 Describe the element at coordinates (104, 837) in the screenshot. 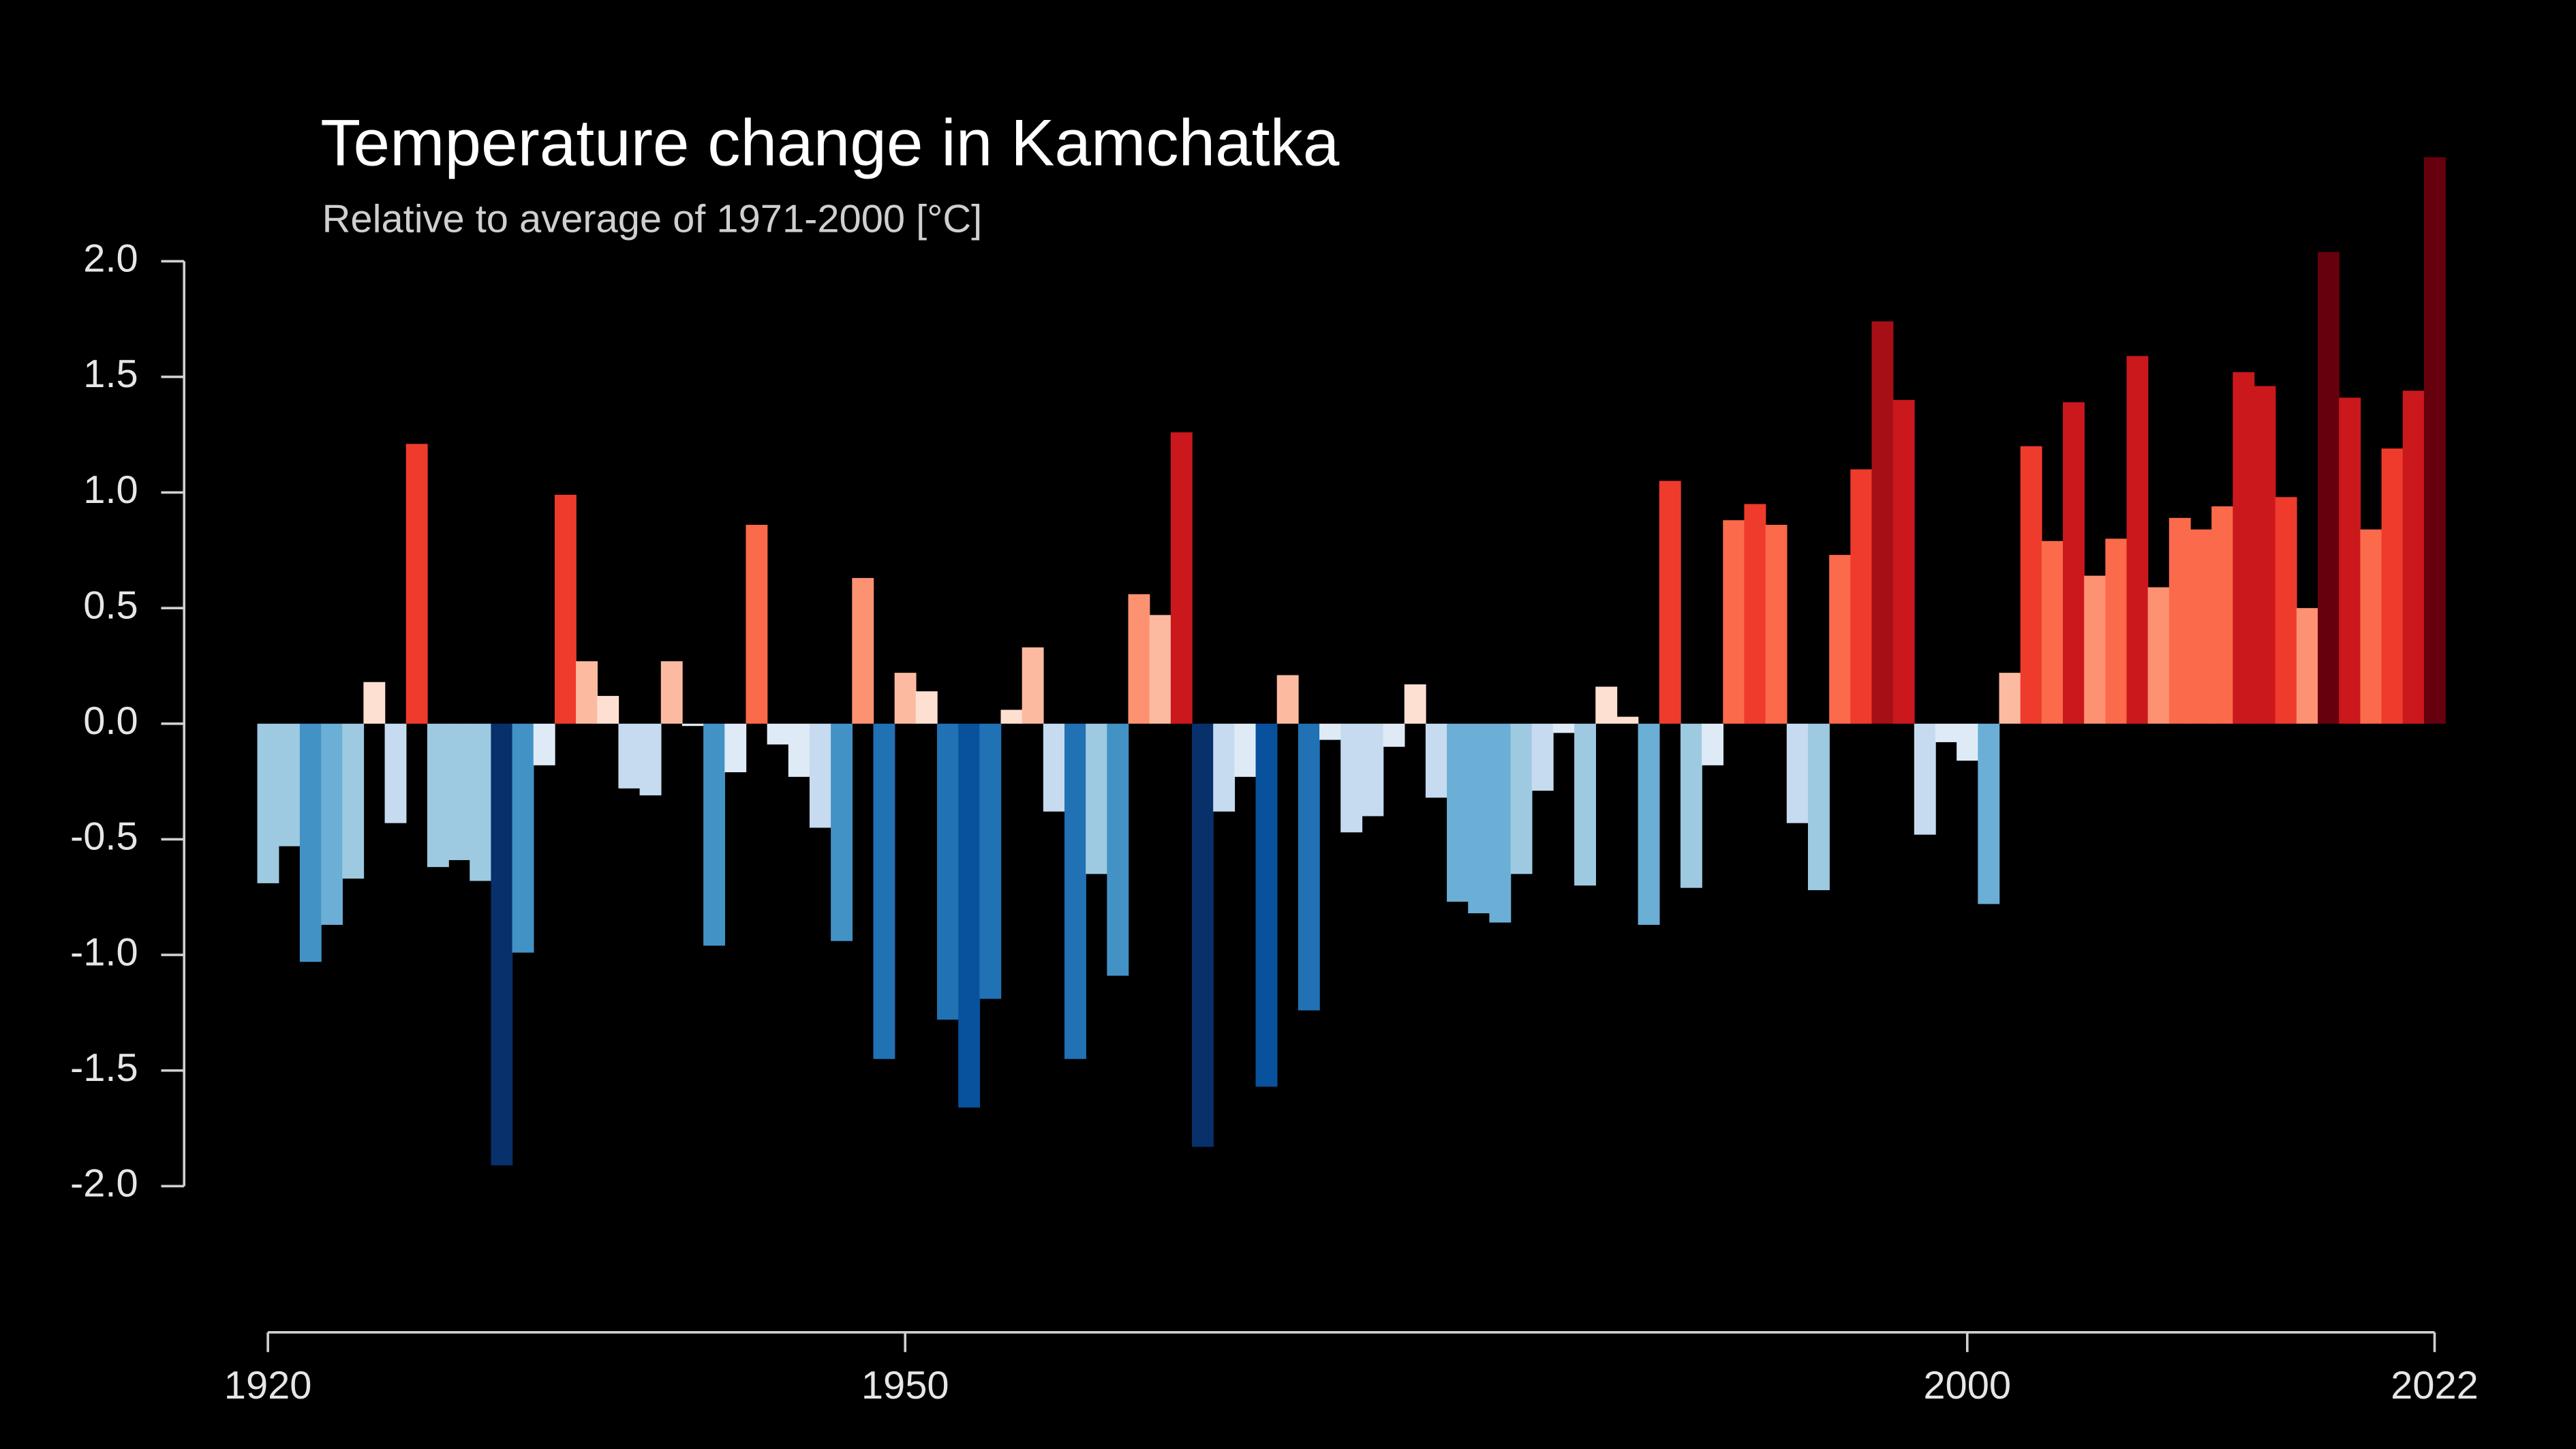

I see `y-tick-label: -0.5` at that location.